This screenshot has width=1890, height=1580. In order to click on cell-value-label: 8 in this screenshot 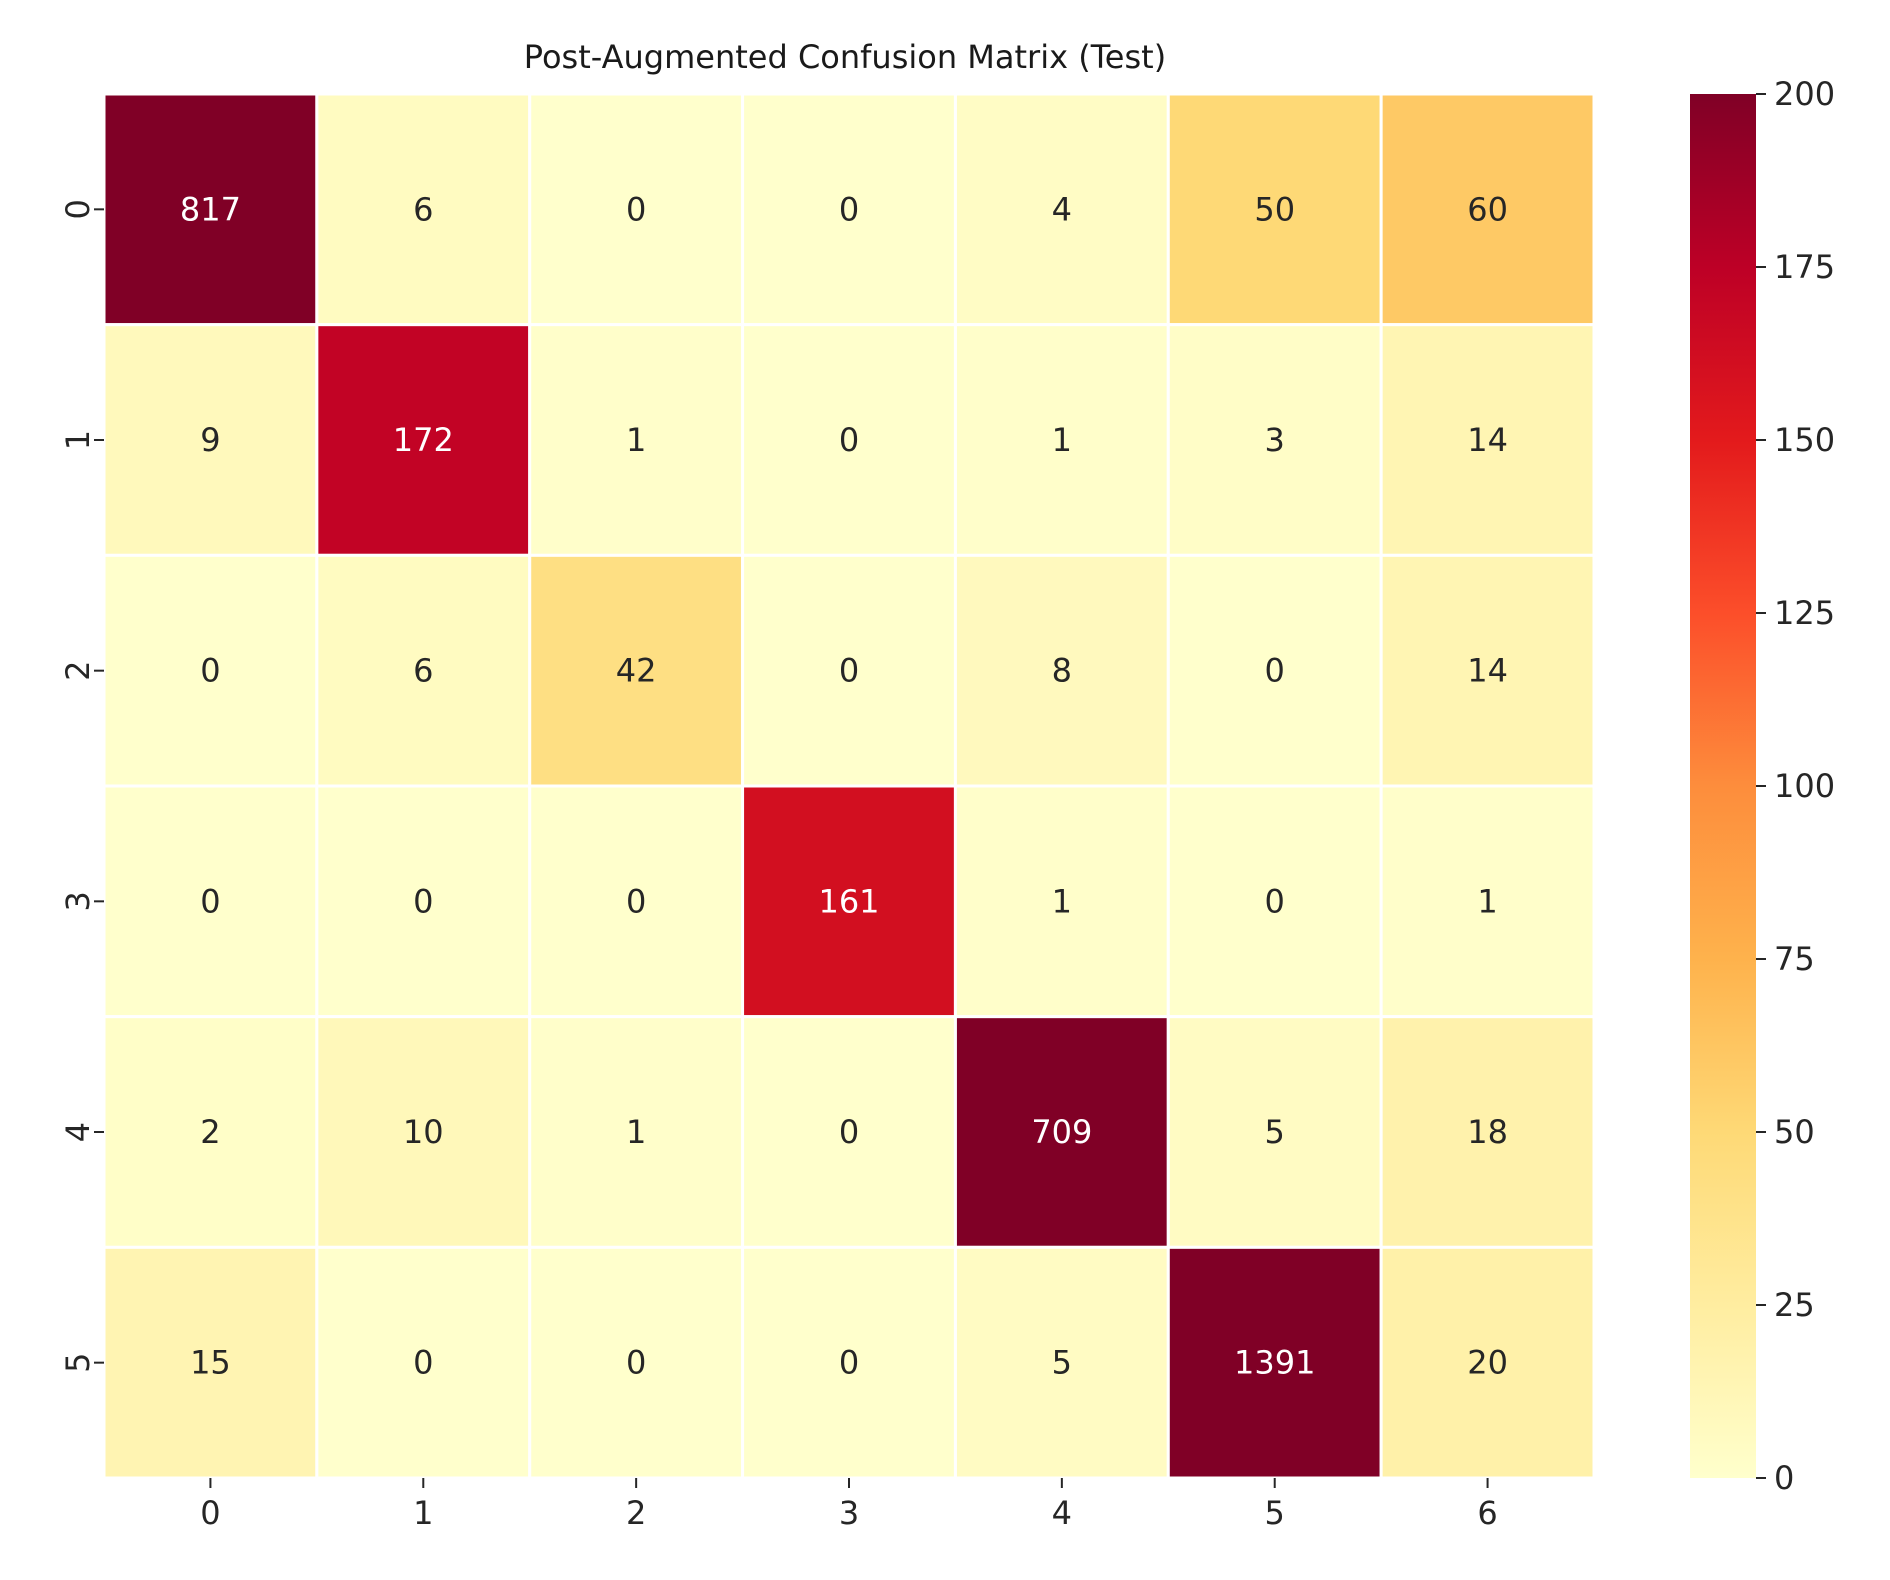, I will do `click(1062, 671)`.